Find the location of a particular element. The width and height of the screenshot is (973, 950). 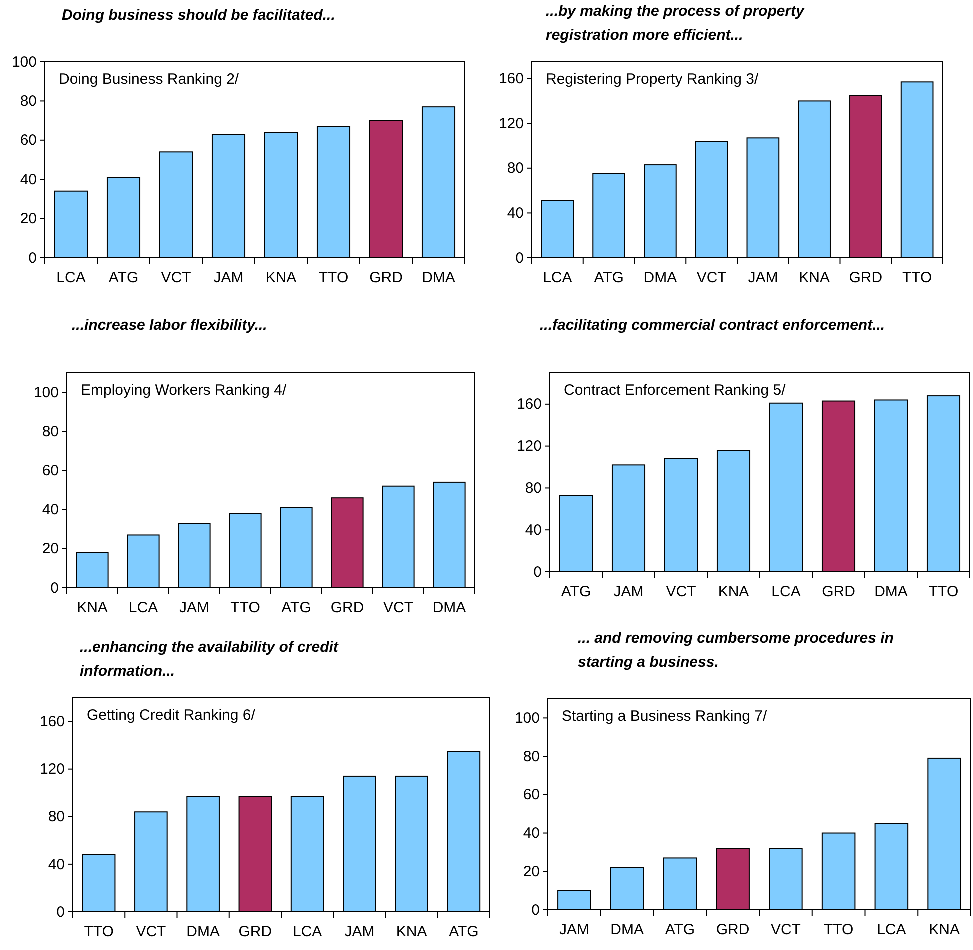

text: Contract Enforcement Ranking 5/ is located at coordinates (675, 390).